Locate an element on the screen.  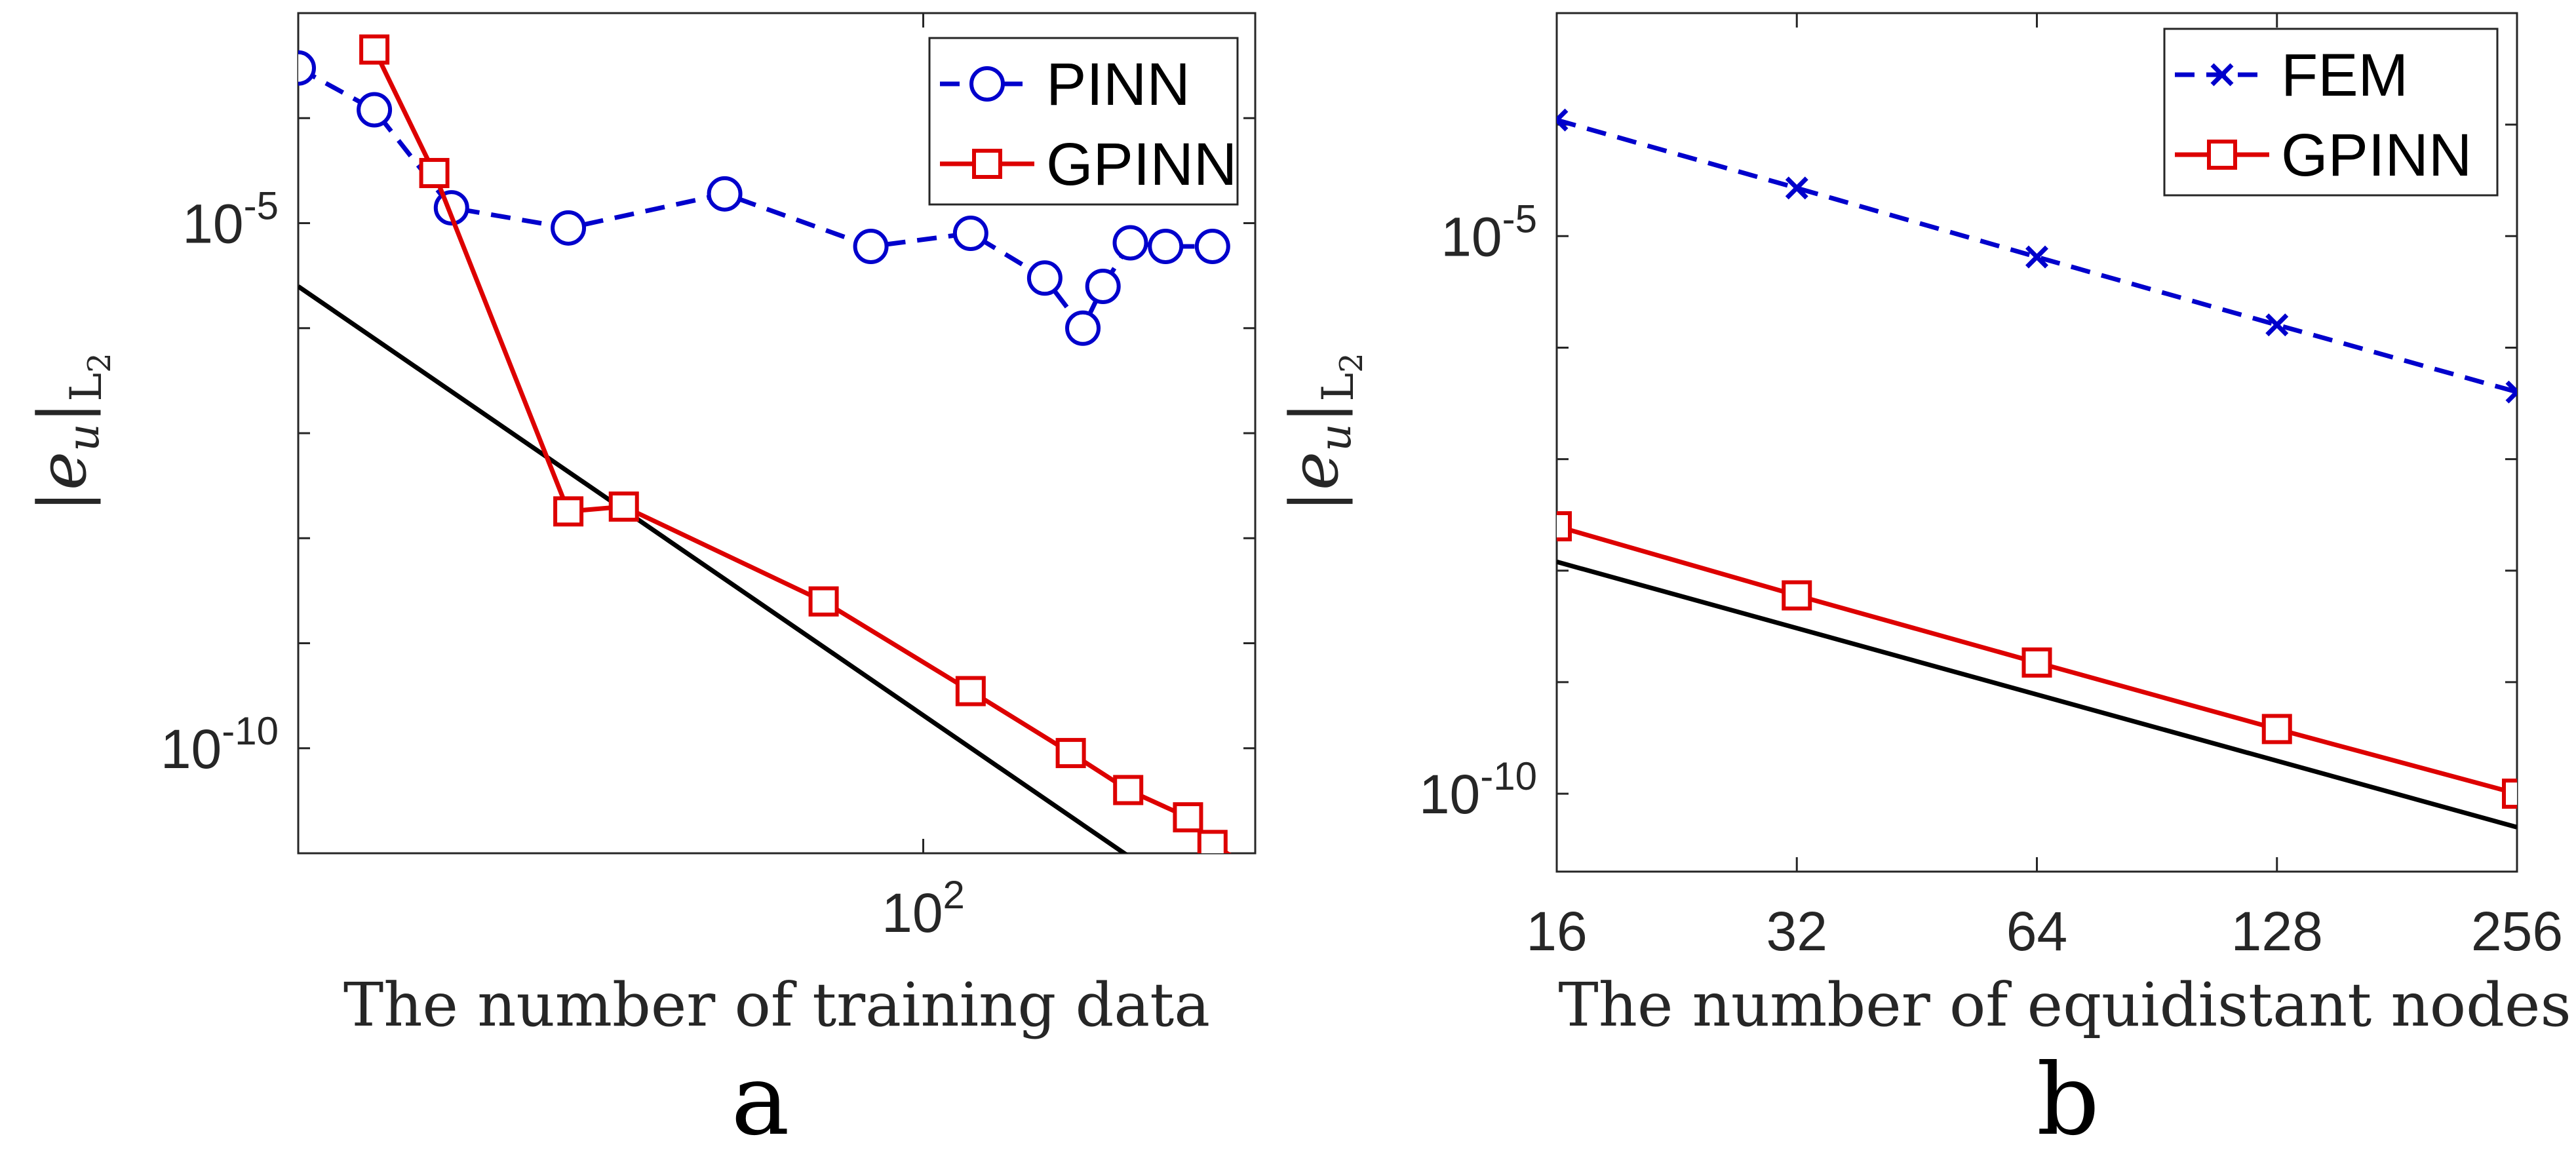
panel-label: b is located at coordinates (2068, 1100).